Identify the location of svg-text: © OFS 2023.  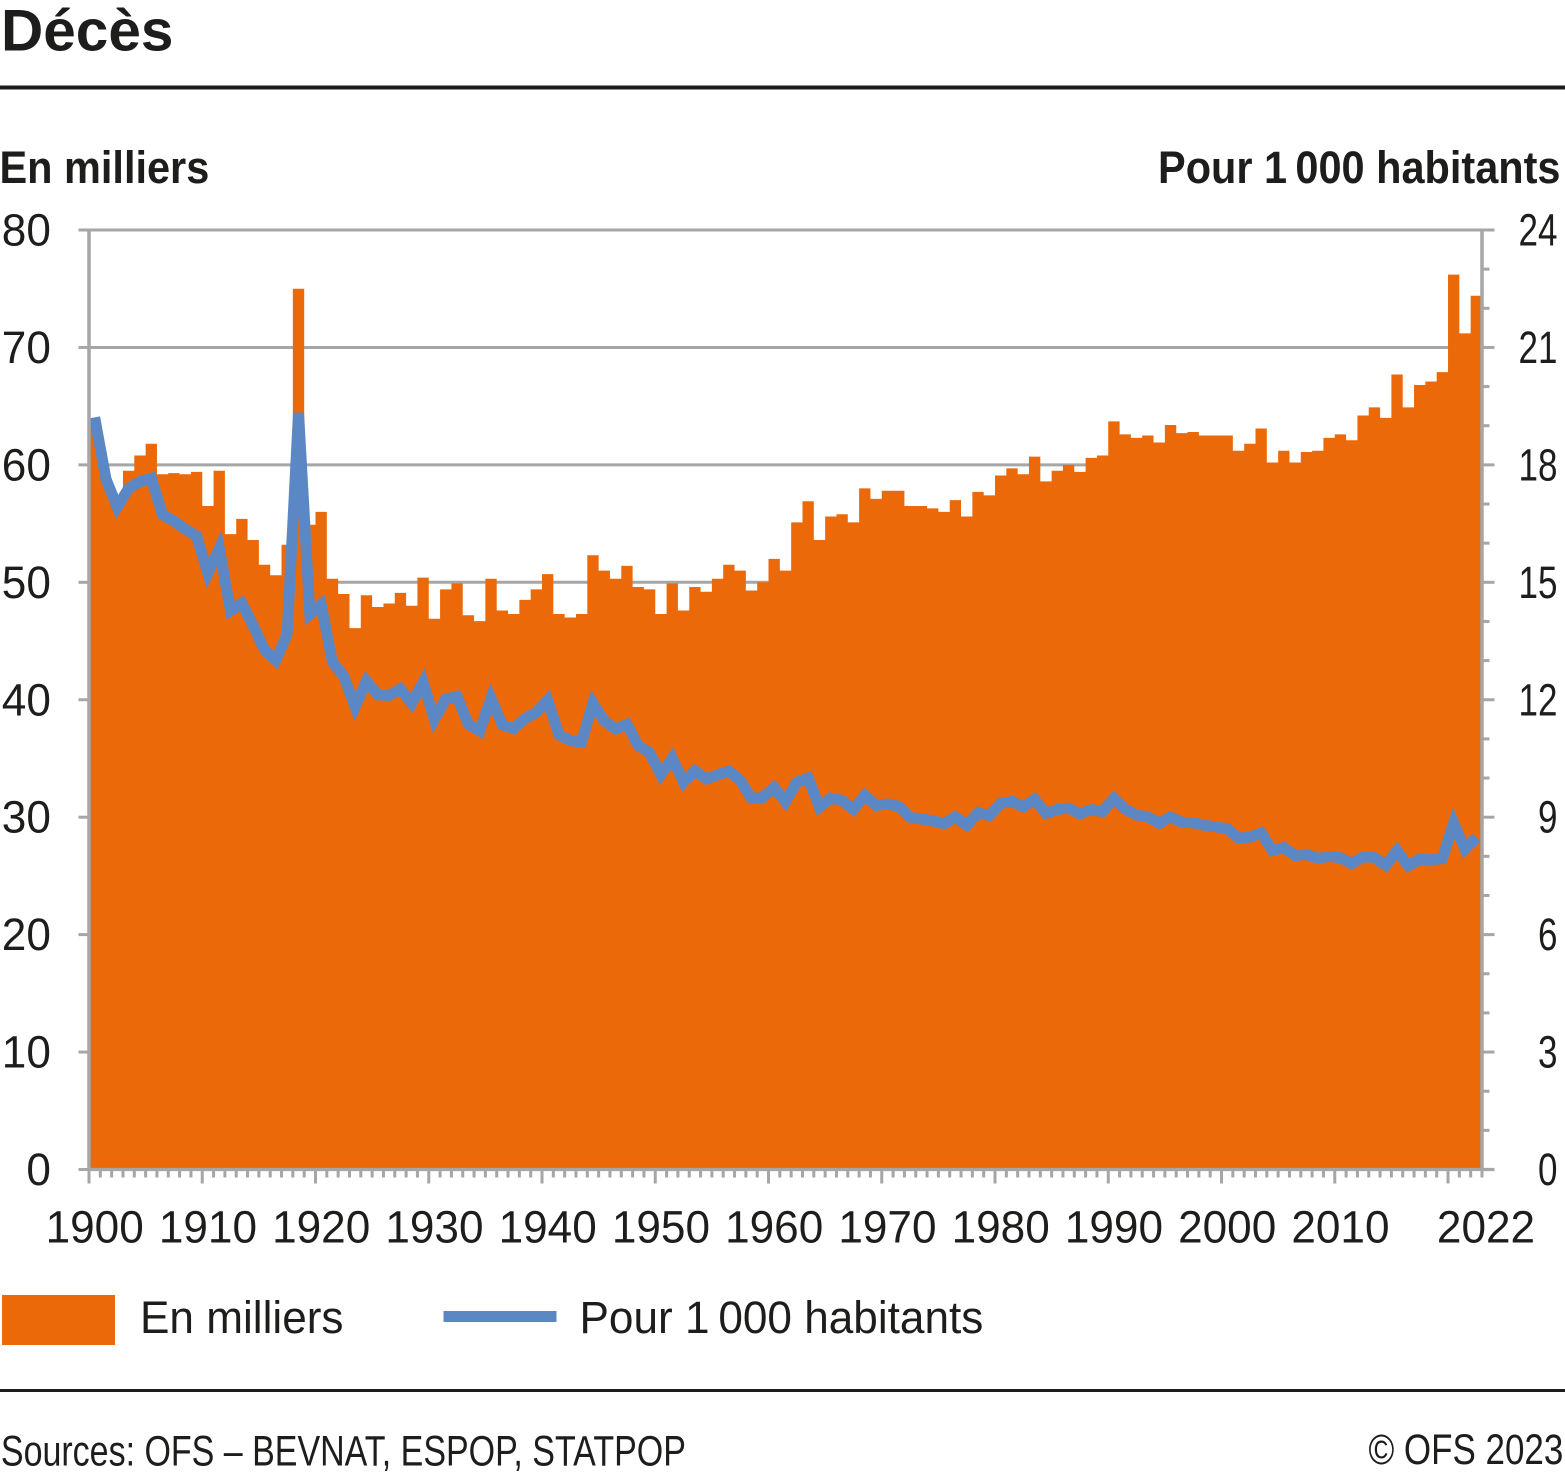
(1465, 1449).